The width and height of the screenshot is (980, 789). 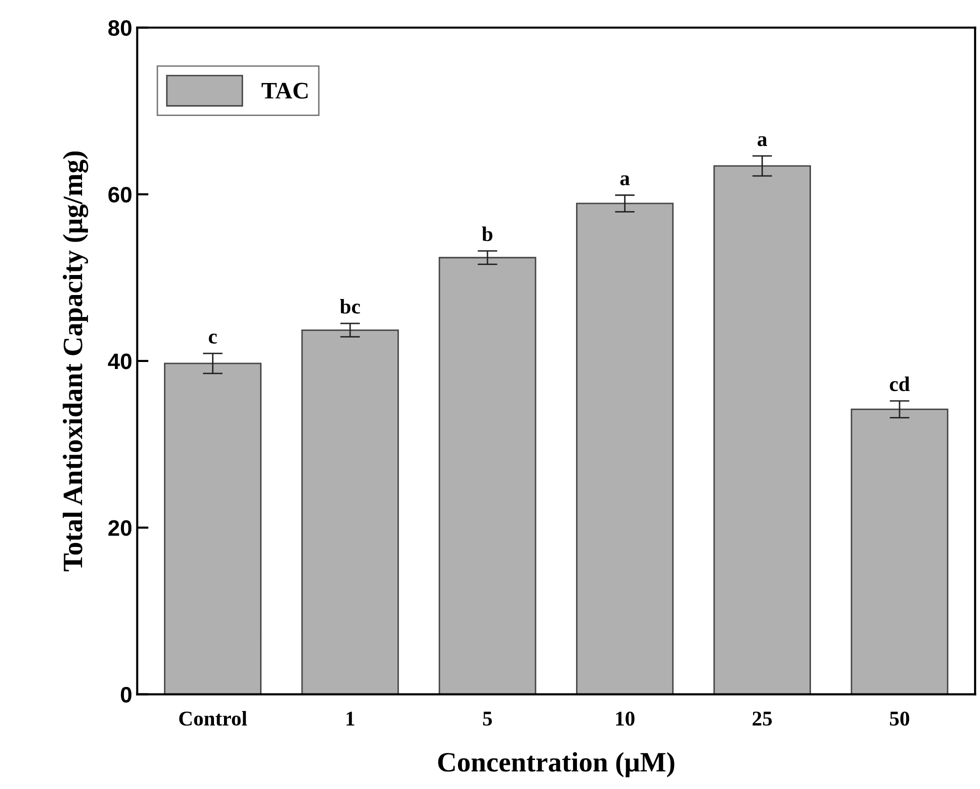 I want to click on legend-label: TAC, so click(x=285, y=90).